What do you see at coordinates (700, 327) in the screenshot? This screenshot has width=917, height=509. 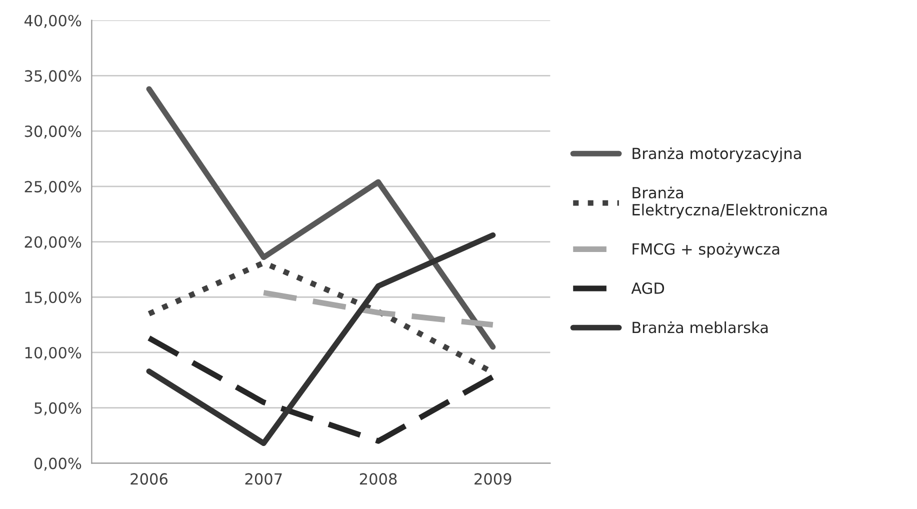 I see `legend-label: Branża meblarska` at bounding box center [700, 327].